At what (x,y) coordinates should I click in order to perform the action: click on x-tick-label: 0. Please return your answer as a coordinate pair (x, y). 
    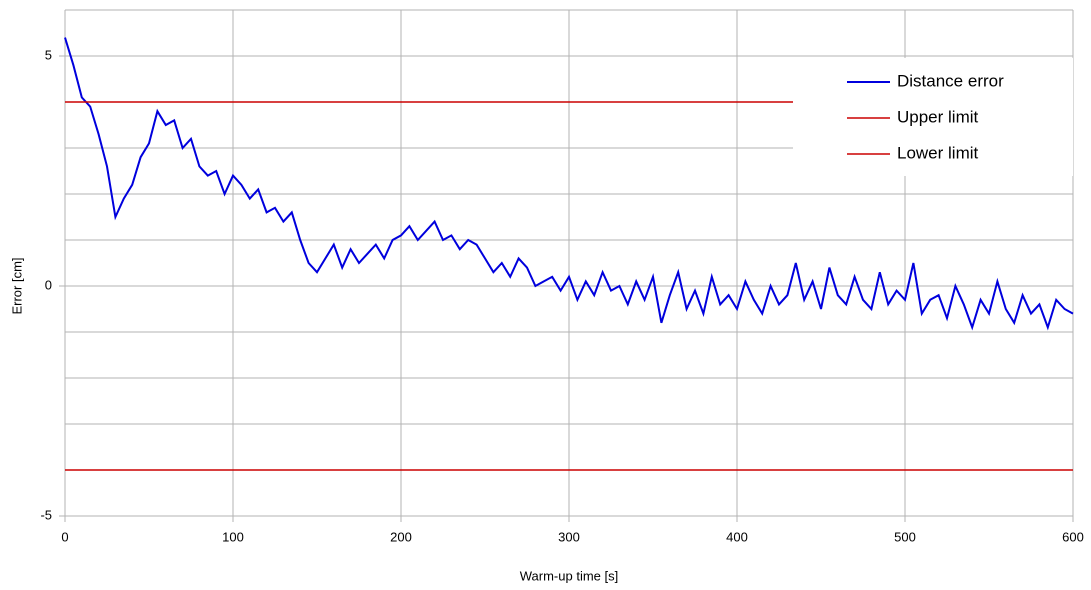
    Looking at the image, I should click on (64, 536).